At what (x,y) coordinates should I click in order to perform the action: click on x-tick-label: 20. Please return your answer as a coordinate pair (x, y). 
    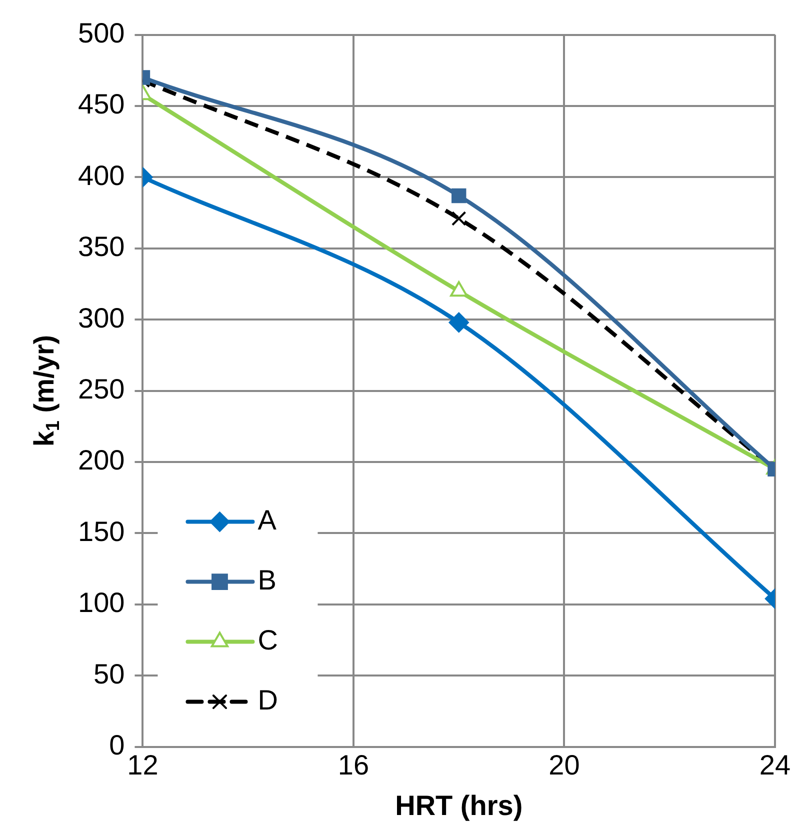
    Looking at the image, I should click on (564, 764).